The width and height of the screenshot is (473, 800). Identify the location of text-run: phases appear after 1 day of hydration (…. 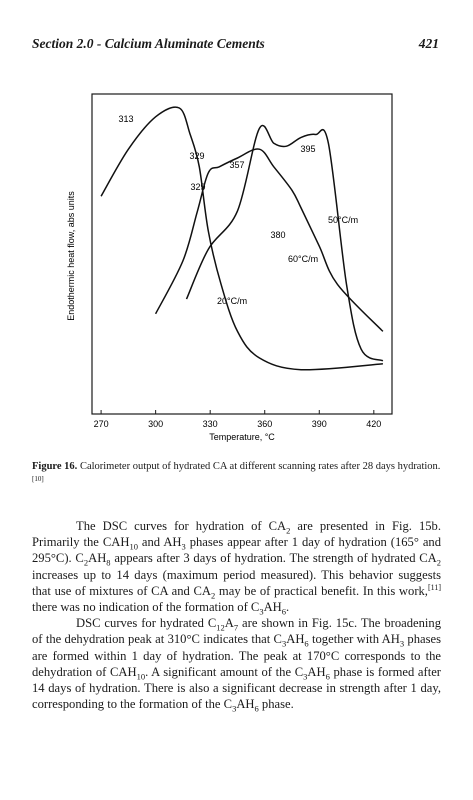
(237, 550).